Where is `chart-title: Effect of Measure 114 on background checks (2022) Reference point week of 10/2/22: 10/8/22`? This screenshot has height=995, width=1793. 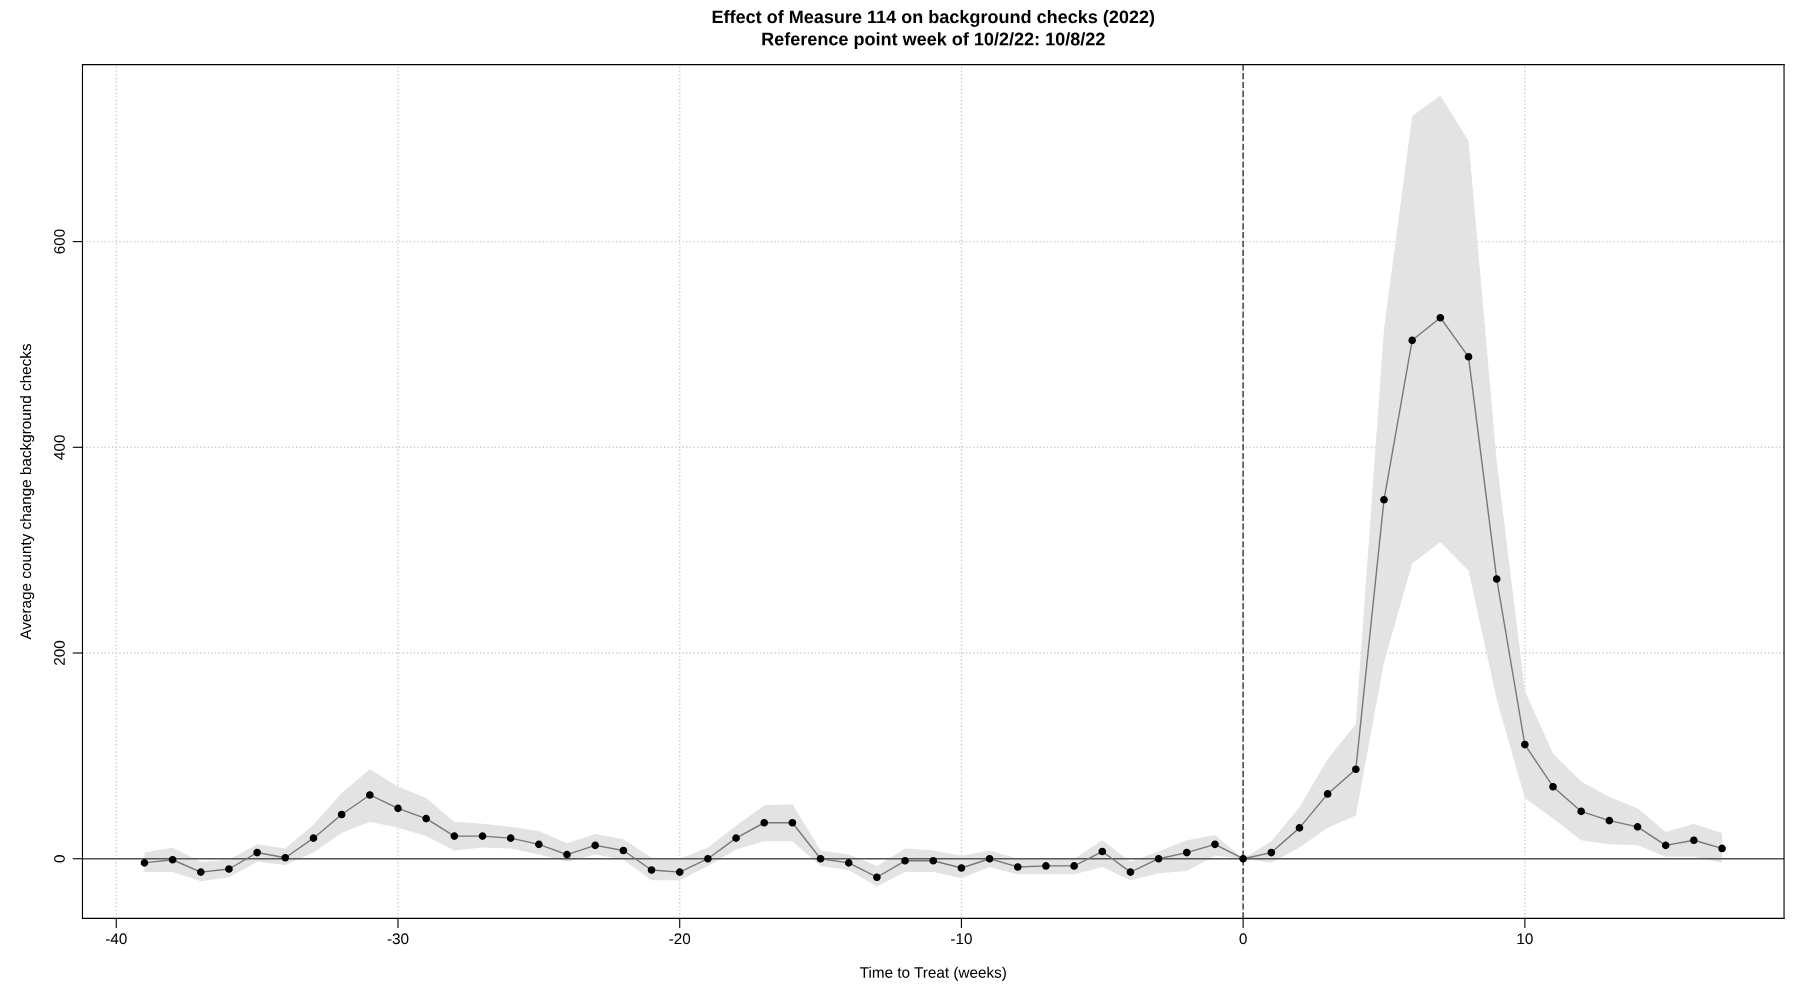 chart-title: Effect of Measure 114 on background checks (2022) Reference point week of 10/2/22: 10/8/22 is located at coordinates (933, 29).